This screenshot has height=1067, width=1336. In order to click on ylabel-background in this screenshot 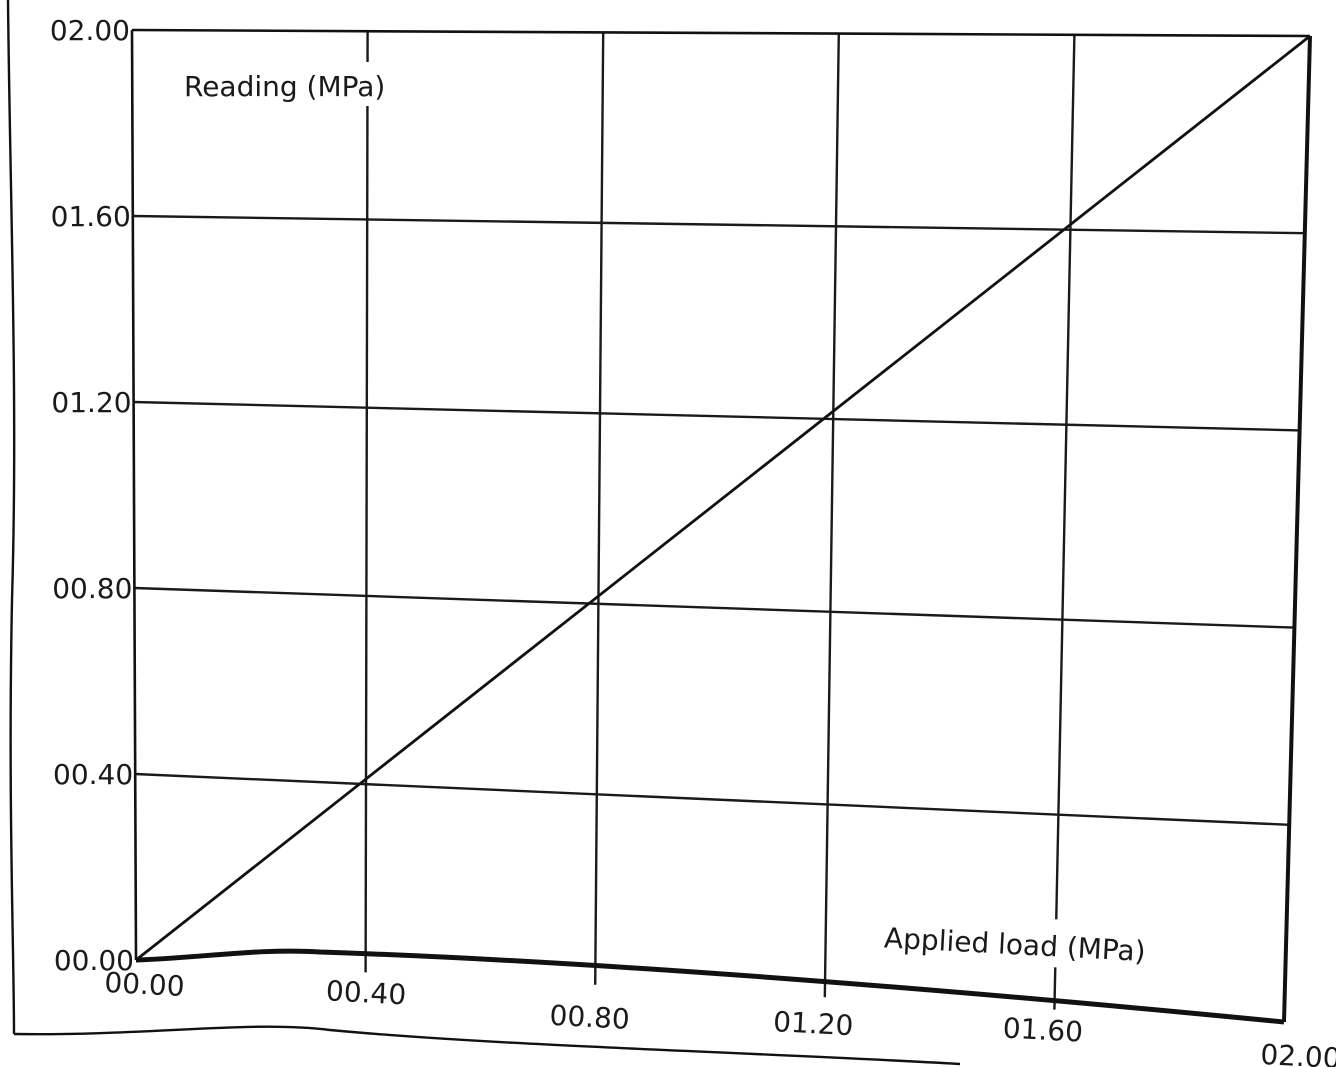, I will do `click(292, 84)`.